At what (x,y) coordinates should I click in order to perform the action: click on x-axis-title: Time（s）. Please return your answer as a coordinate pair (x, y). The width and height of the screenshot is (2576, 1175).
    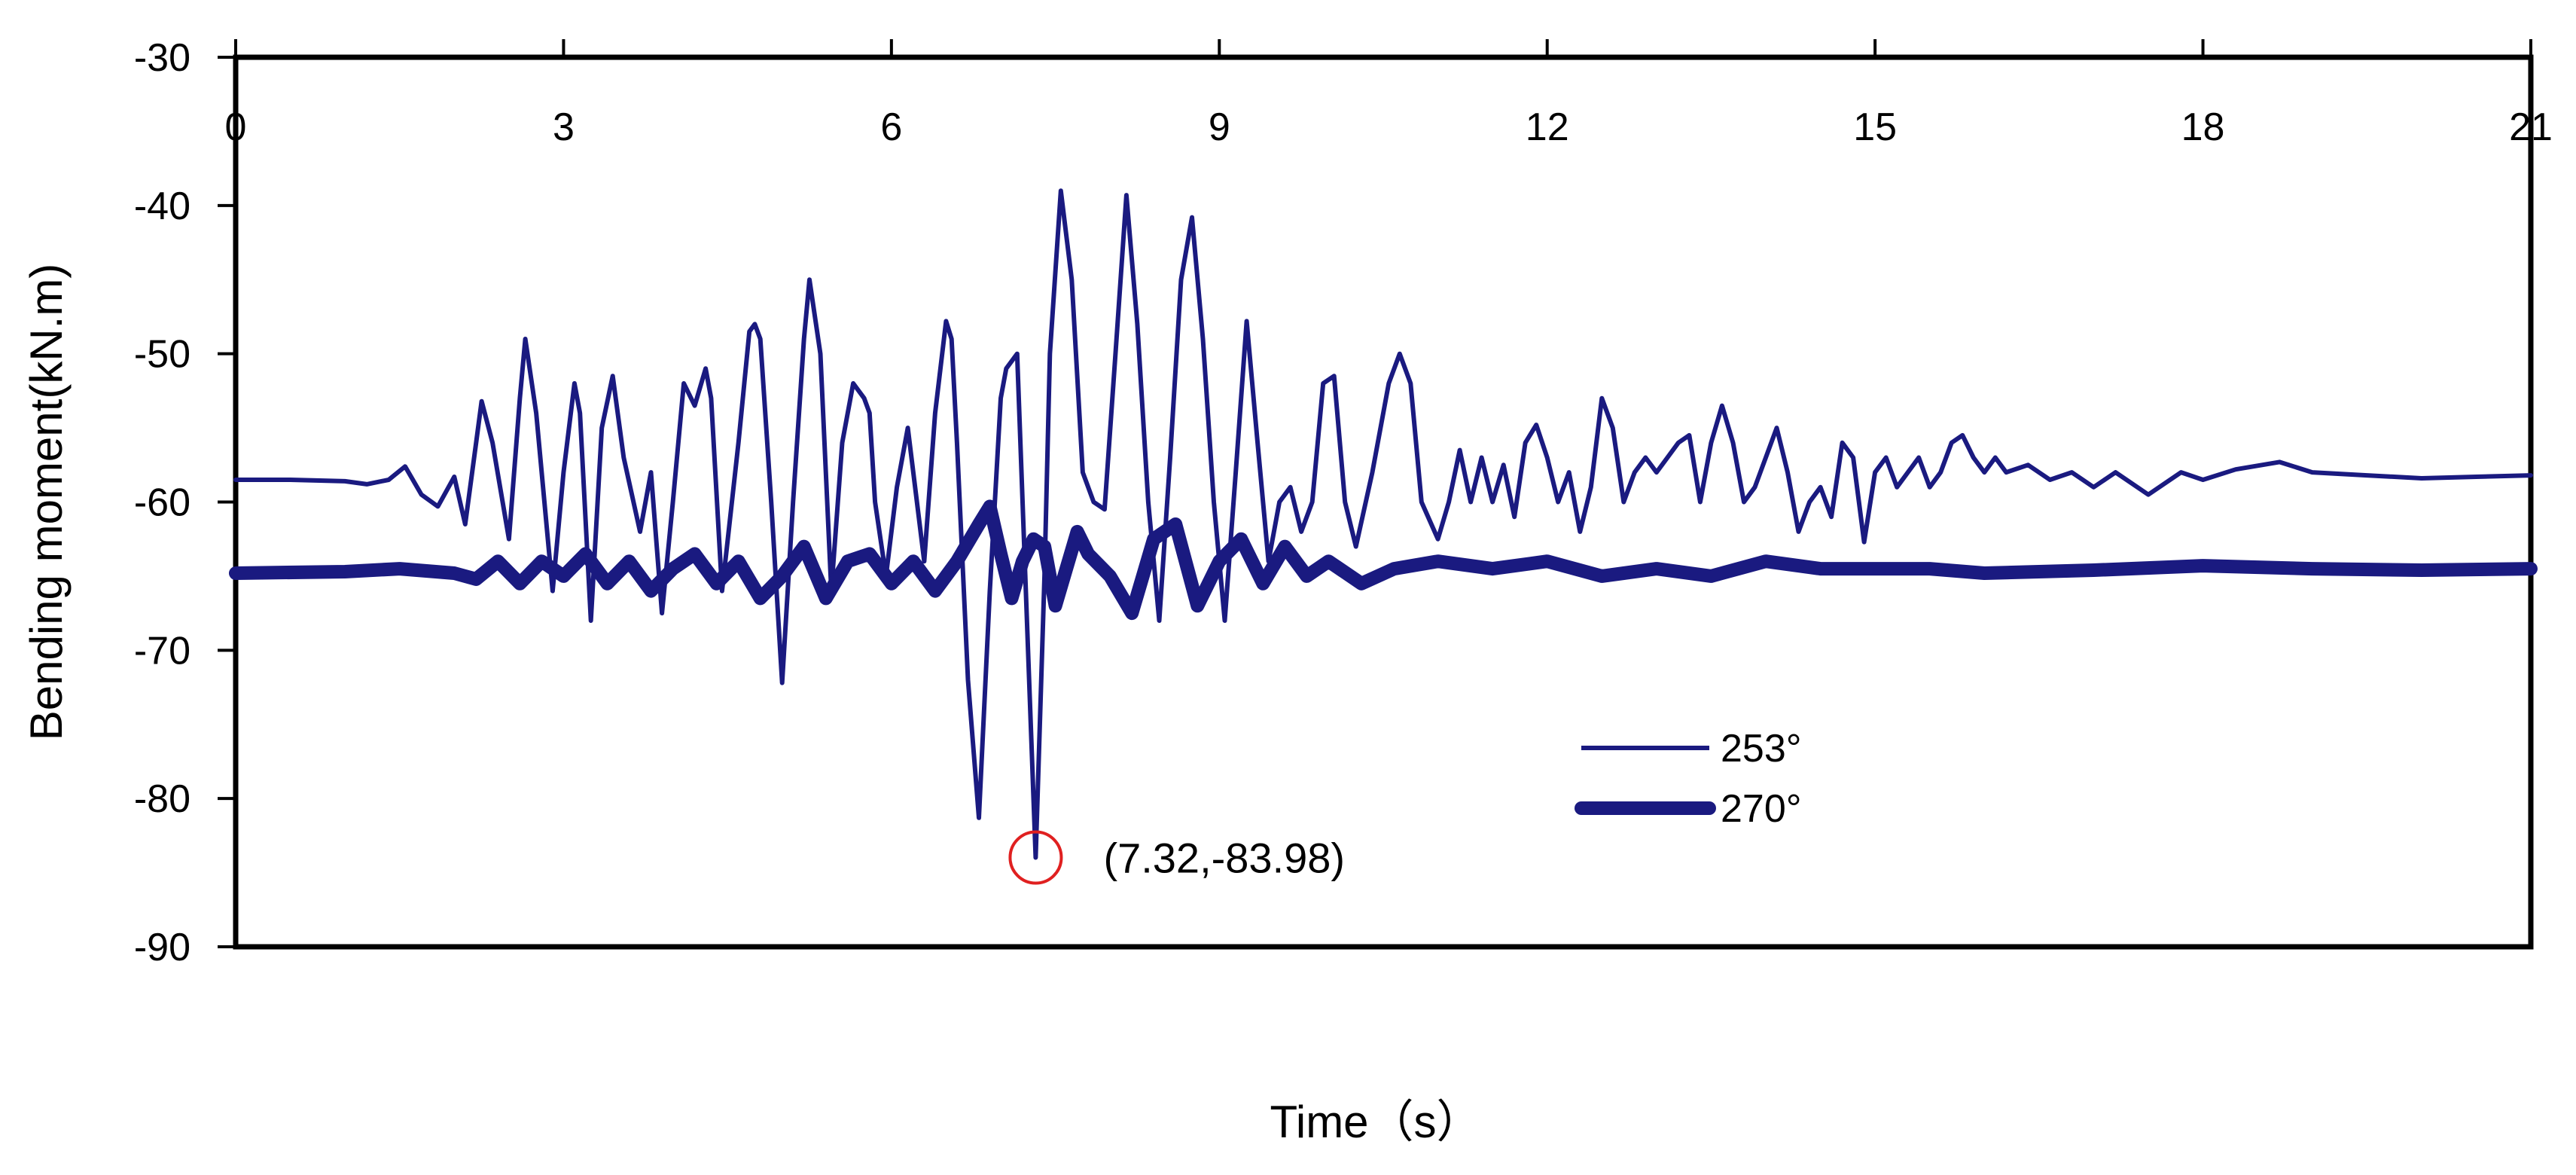
    Looking at the image, I should click on (1375, 1122).